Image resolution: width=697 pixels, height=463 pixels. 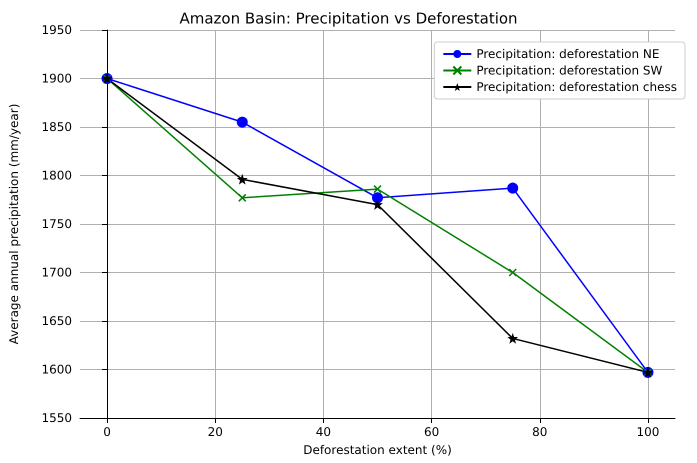 I want to click on y-tick-label: 1550, so click(x=56, y=418).